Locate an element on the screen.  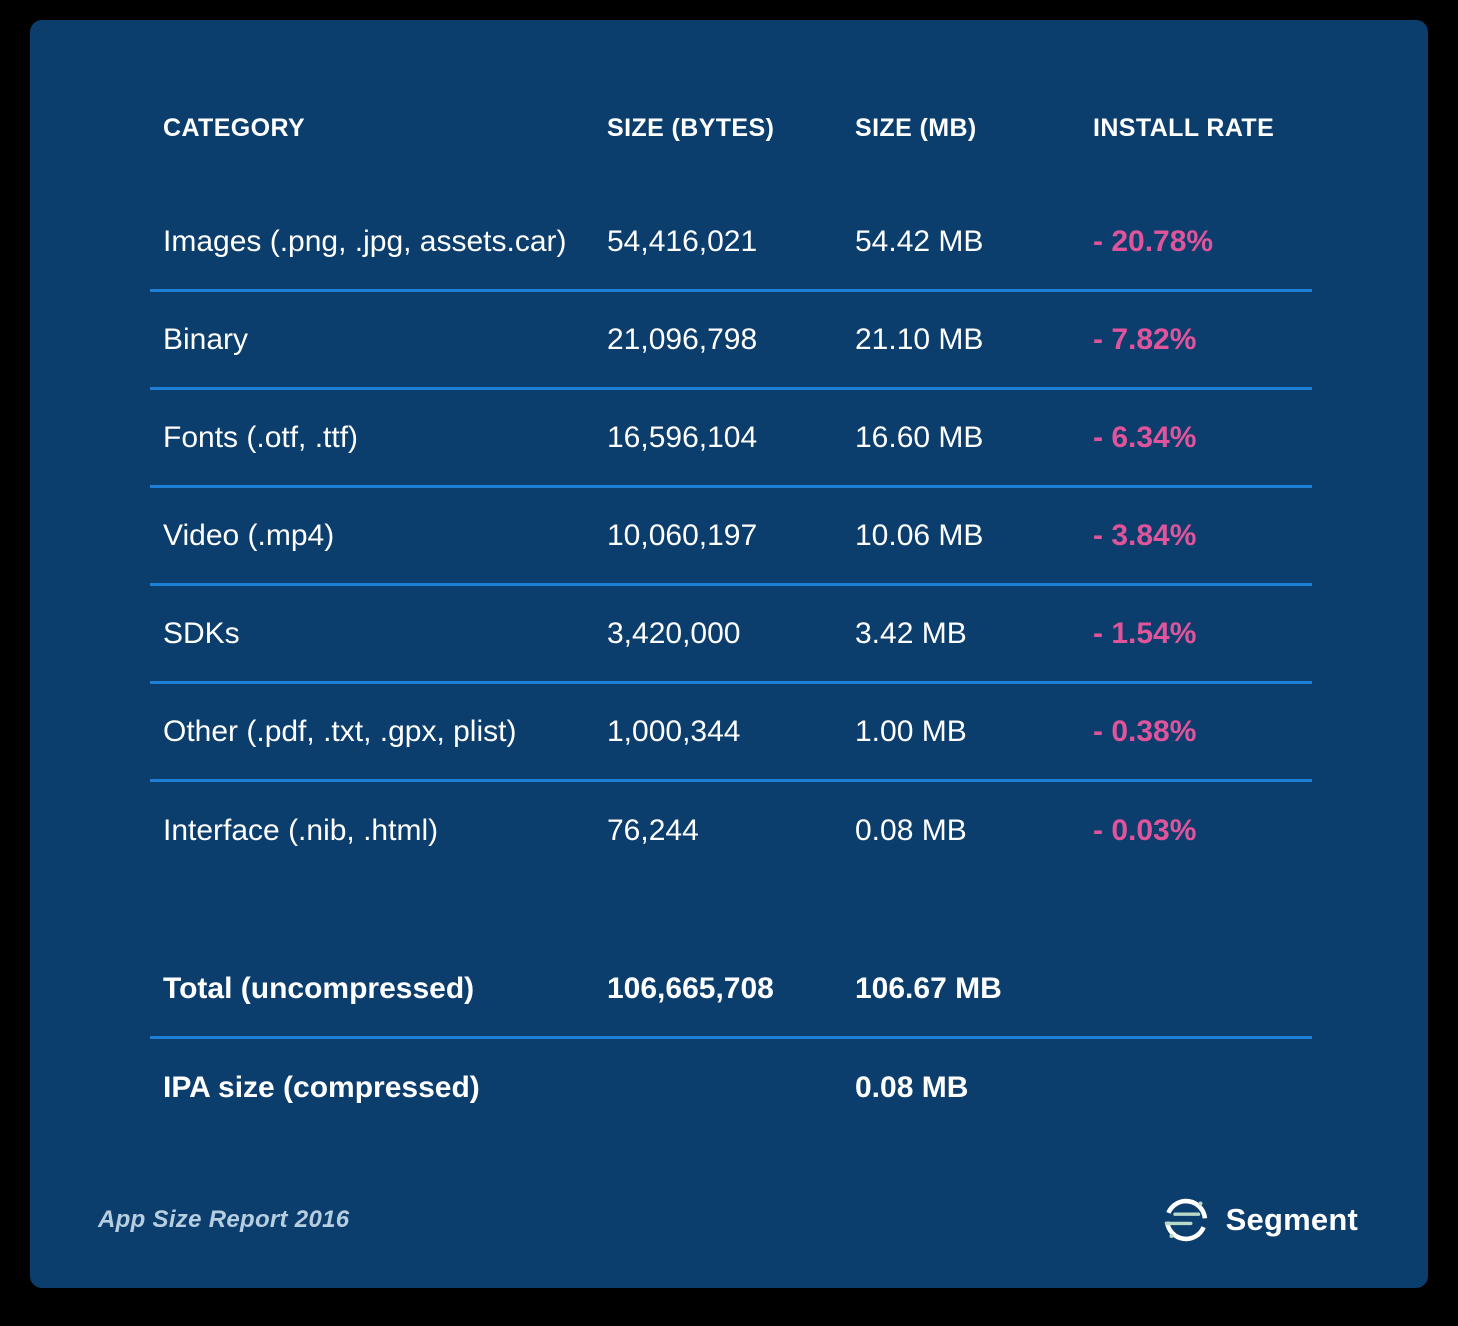
total-label: Total (uncompressed) is located at coordinates (319, 988).